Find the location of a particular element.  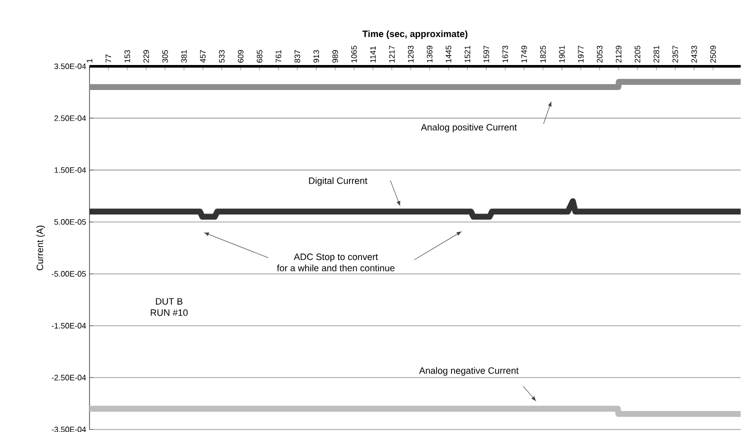

y-axis-title: Current (A) is located at coordinates (40, 247).